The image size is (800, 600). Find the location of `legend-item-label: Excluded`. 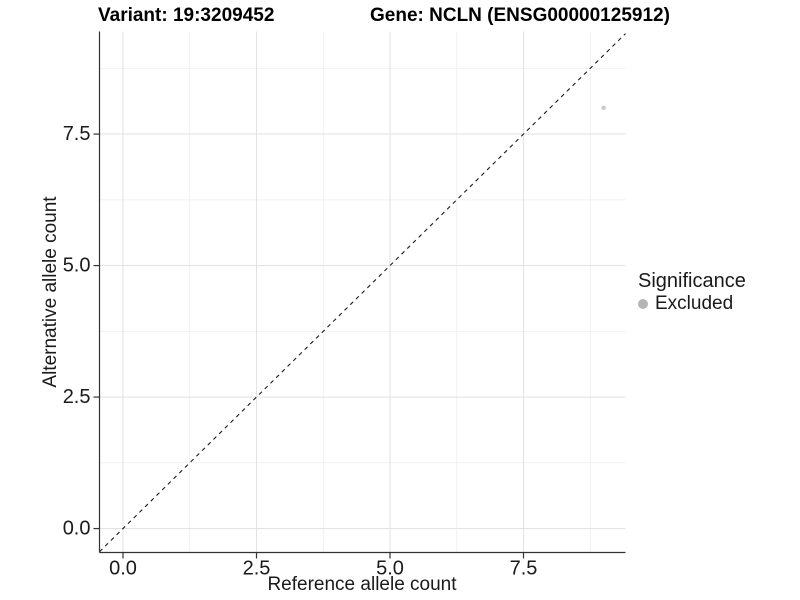

legend-item-label: Excluded is located at coordinates (694, 303).